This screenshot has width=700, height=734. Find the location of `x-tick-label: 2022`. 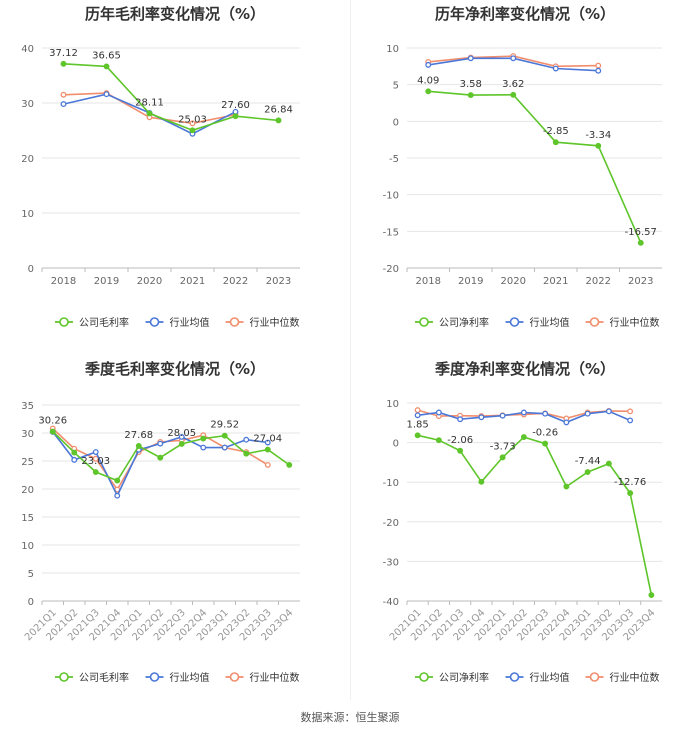

x-tick-label: 2022 is located at coordinates (598, 281).